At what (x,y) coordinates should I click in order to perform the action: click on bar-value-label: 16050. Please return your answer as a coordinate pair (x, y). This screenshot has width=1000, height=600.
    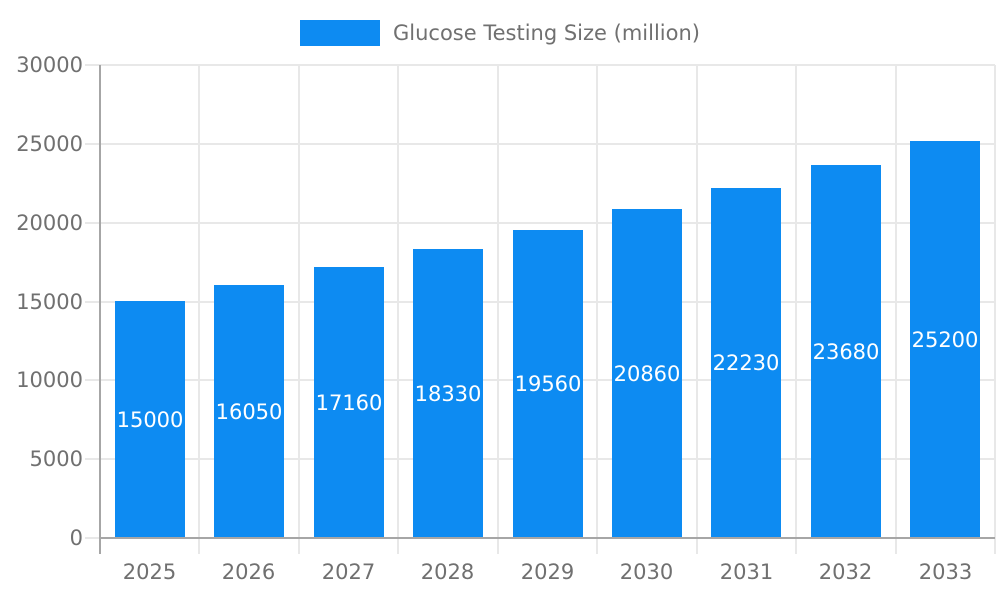
    Looking at the image, I should click on (249, 411).